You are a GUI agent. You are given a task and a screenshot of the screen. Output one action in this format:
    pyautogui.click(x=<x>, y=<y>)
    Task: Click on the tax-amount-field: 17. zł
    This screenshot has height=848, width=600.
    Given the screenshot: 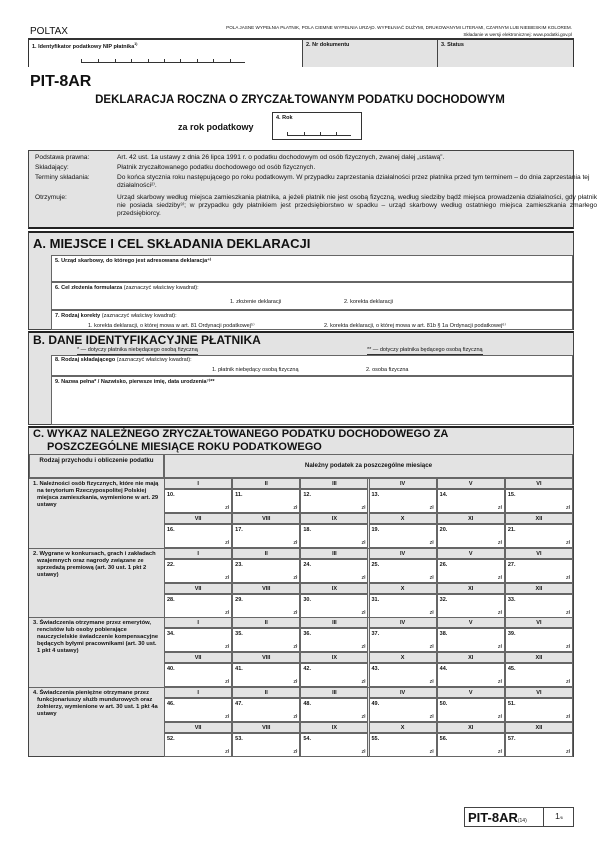 What is the action you would take?
    pyautogui.click(x=266, y=536)
    